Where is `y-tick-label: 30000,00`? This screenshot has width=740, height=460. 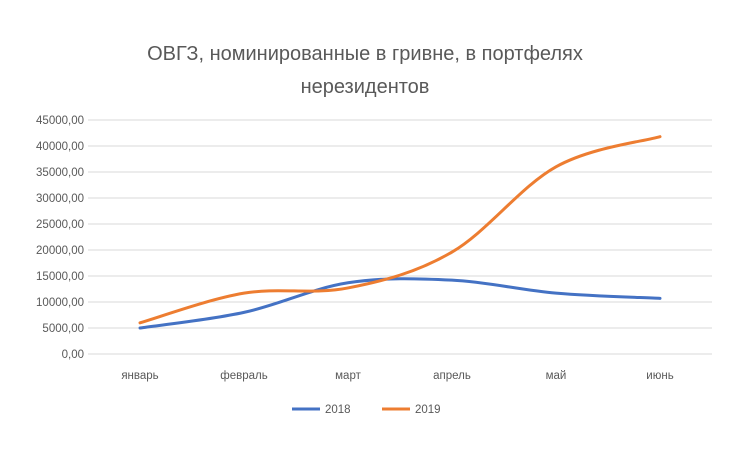
y-tick-label: 30000,00 is located at coordinates (60, 199).